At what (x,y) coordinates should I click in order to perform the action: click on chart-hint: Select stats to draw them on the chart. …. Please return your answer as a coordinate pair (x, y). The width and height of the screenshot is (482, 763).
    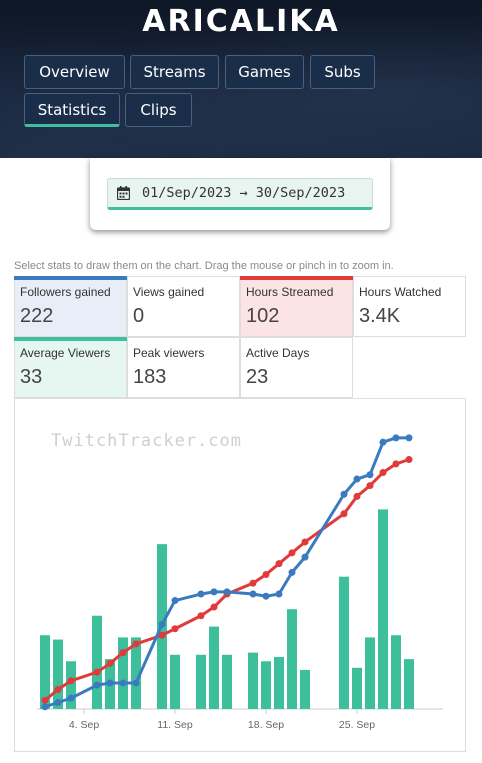
    Looking at the image, I should click on (204, 266).